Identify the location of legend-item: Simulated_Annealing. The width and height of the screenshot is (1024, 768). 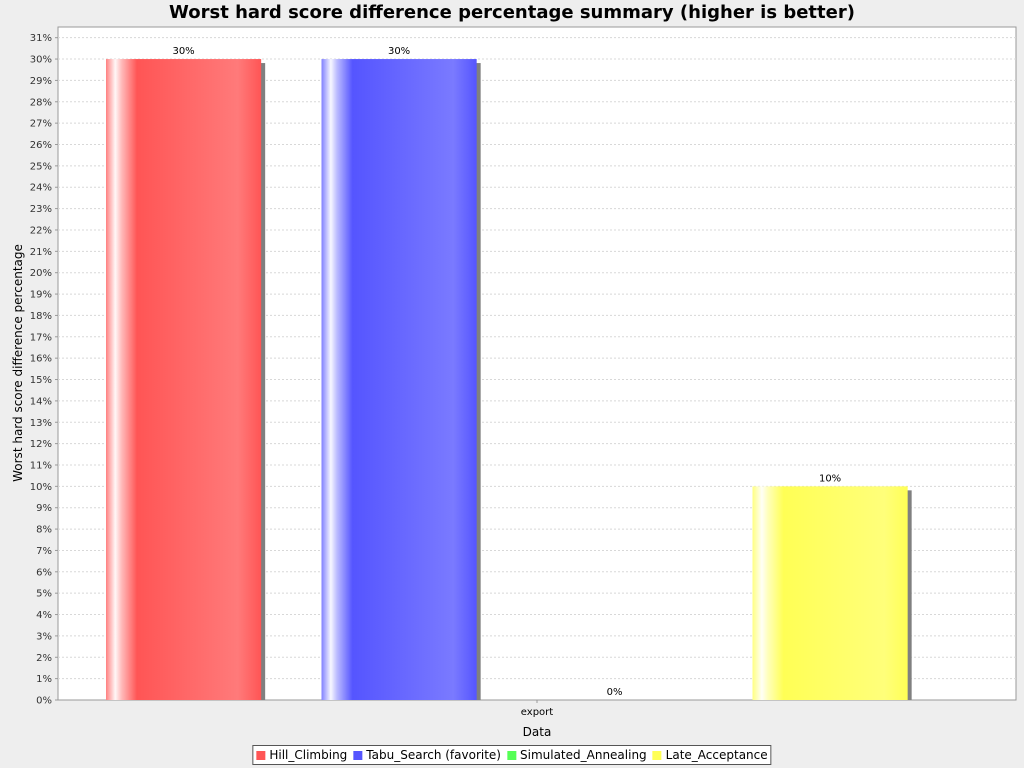
(576, 755).